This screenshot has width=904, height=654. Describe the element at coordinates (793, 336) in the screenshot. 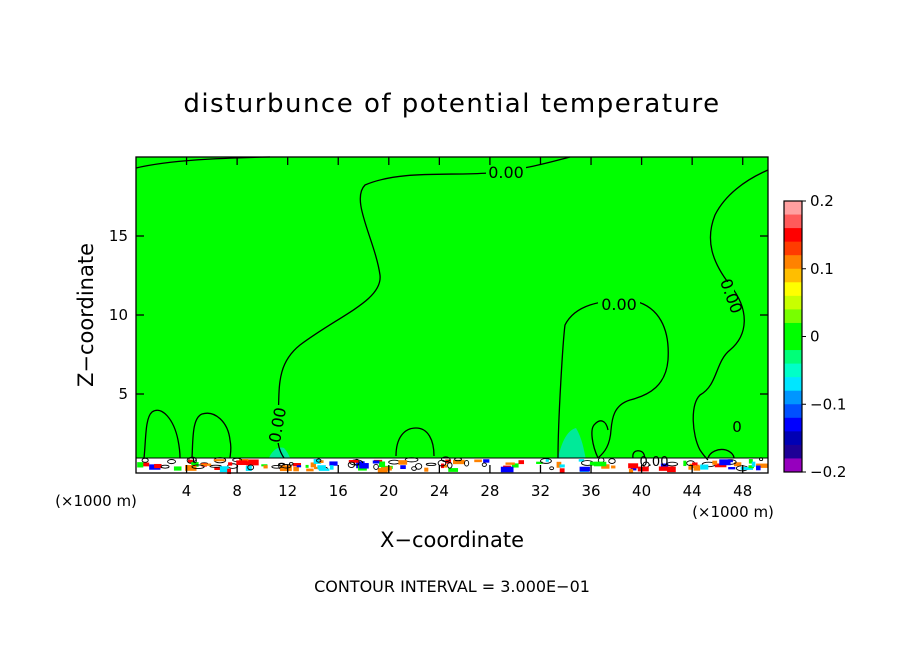

I see `colorbar` at that location.